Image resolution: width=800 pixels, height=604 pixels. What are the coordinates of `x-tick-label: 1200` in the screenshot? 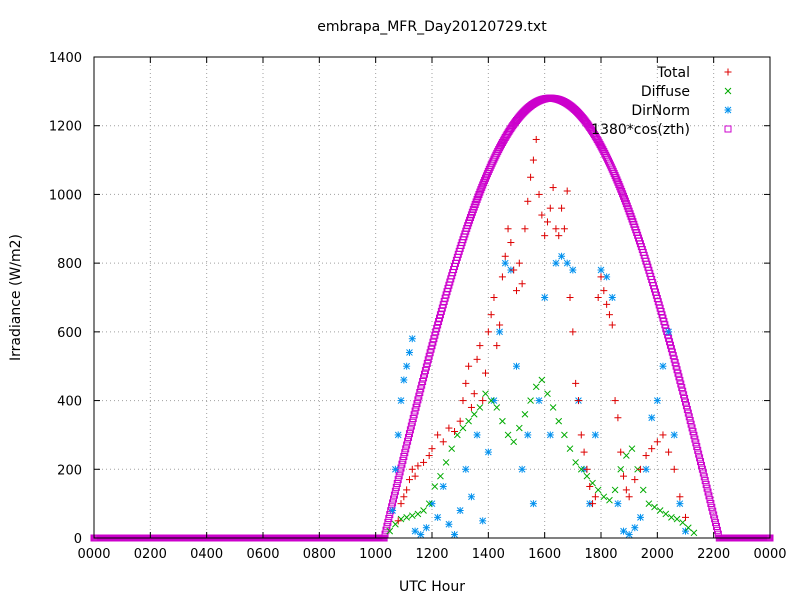 It's located at (431, 554).